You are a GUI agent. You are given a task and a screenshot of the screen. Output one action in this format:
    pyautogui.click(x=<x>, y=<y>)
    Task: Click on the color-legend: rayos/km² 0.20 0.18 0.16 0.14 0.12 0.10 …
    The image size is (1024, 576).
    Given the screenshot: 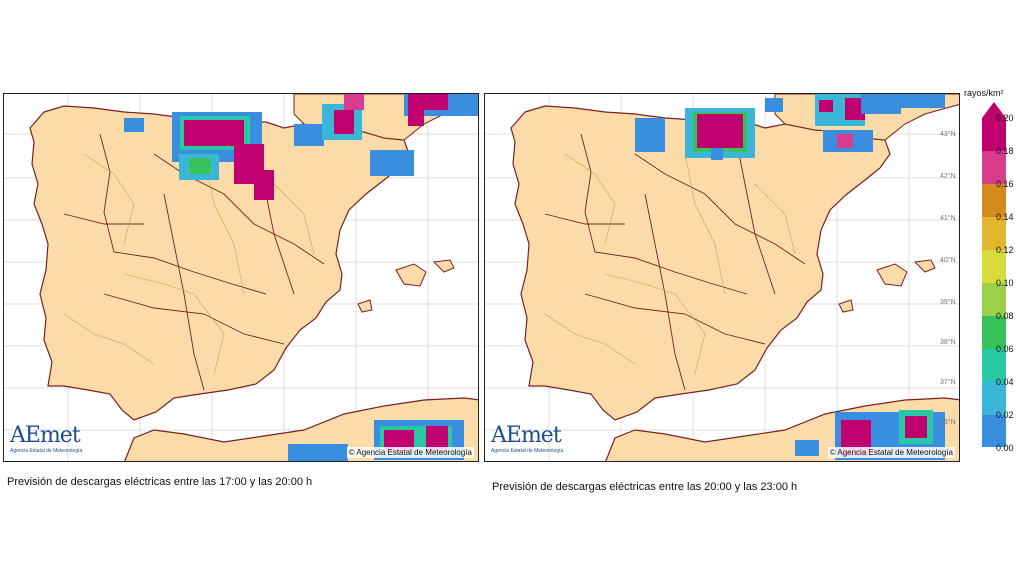 What is the action you would take?
    pyautogui.click(x=992, y=273)
    